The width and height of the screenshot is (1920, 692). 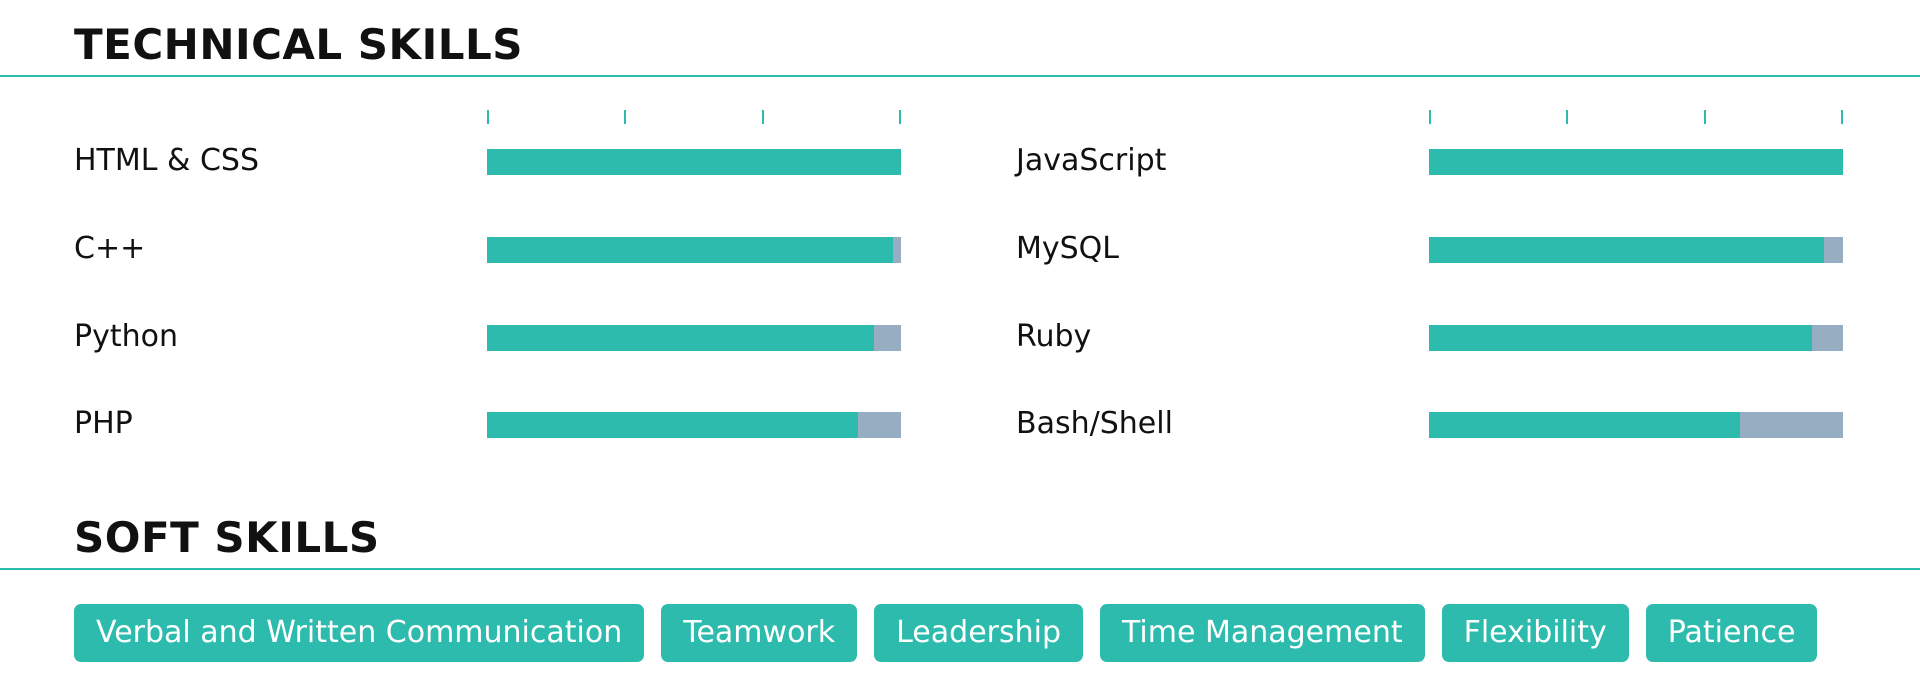 I want to click on soft-skills-divider, so click(x=960, y=569).